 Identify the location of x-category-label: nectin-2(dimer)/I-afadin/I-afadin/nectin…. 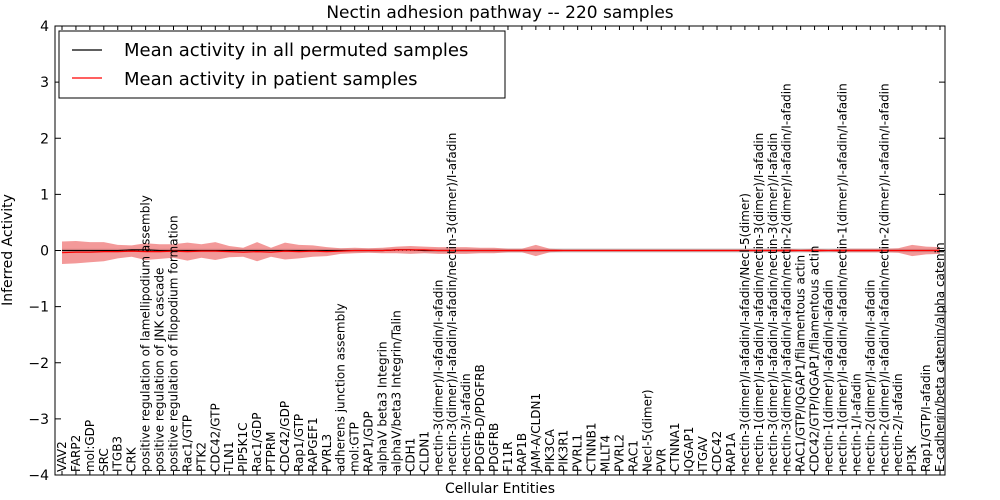
(884, 277).